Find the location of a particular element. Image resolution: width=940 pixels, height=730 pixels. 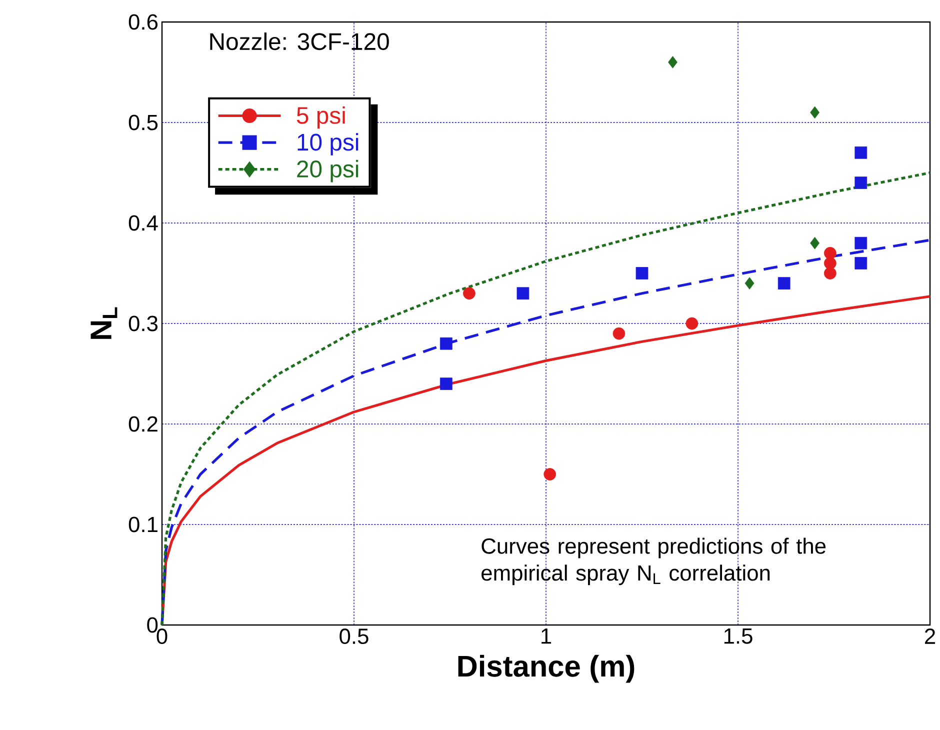

y-tick-label: 0.4 is located at coordinates (143, 223).